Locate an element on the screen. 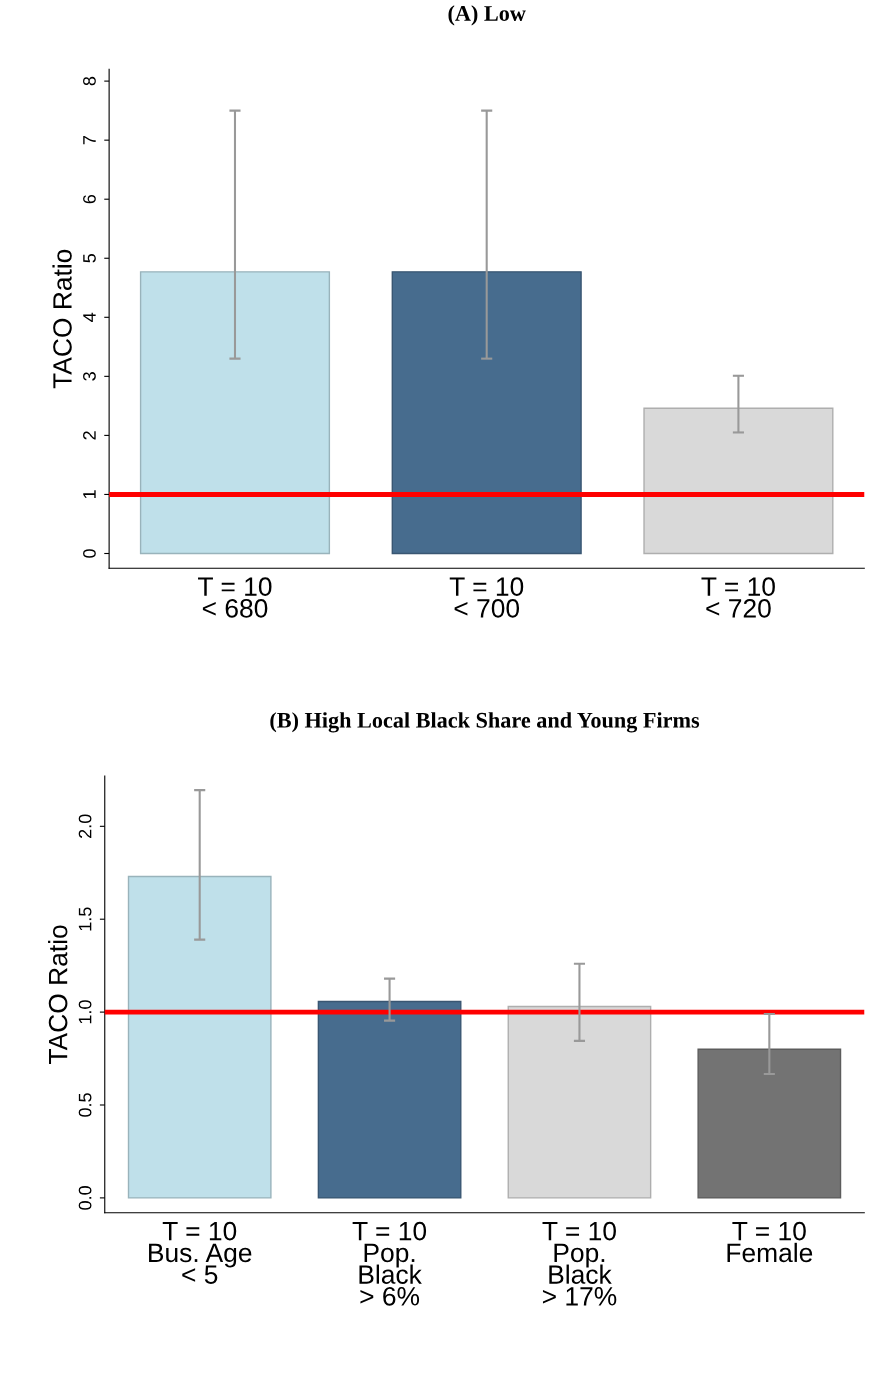  x-tick-label: T = 10 Bus. Age < 5 is located at coordinates (200, 1252).